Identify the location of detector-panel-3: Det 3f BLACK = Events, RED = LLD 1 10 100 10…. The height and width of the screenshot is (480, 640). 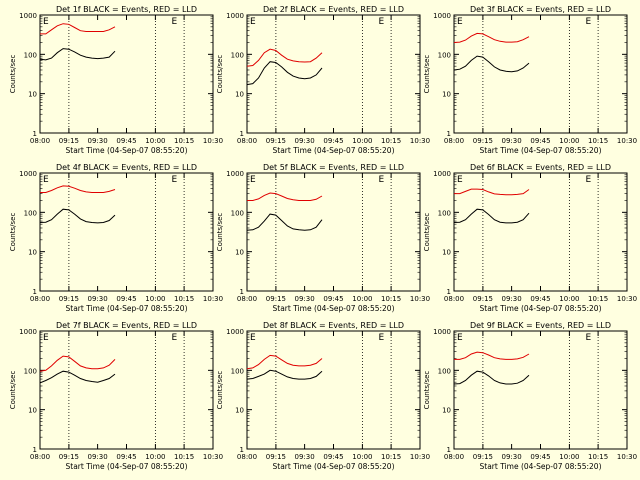
(530, 80).